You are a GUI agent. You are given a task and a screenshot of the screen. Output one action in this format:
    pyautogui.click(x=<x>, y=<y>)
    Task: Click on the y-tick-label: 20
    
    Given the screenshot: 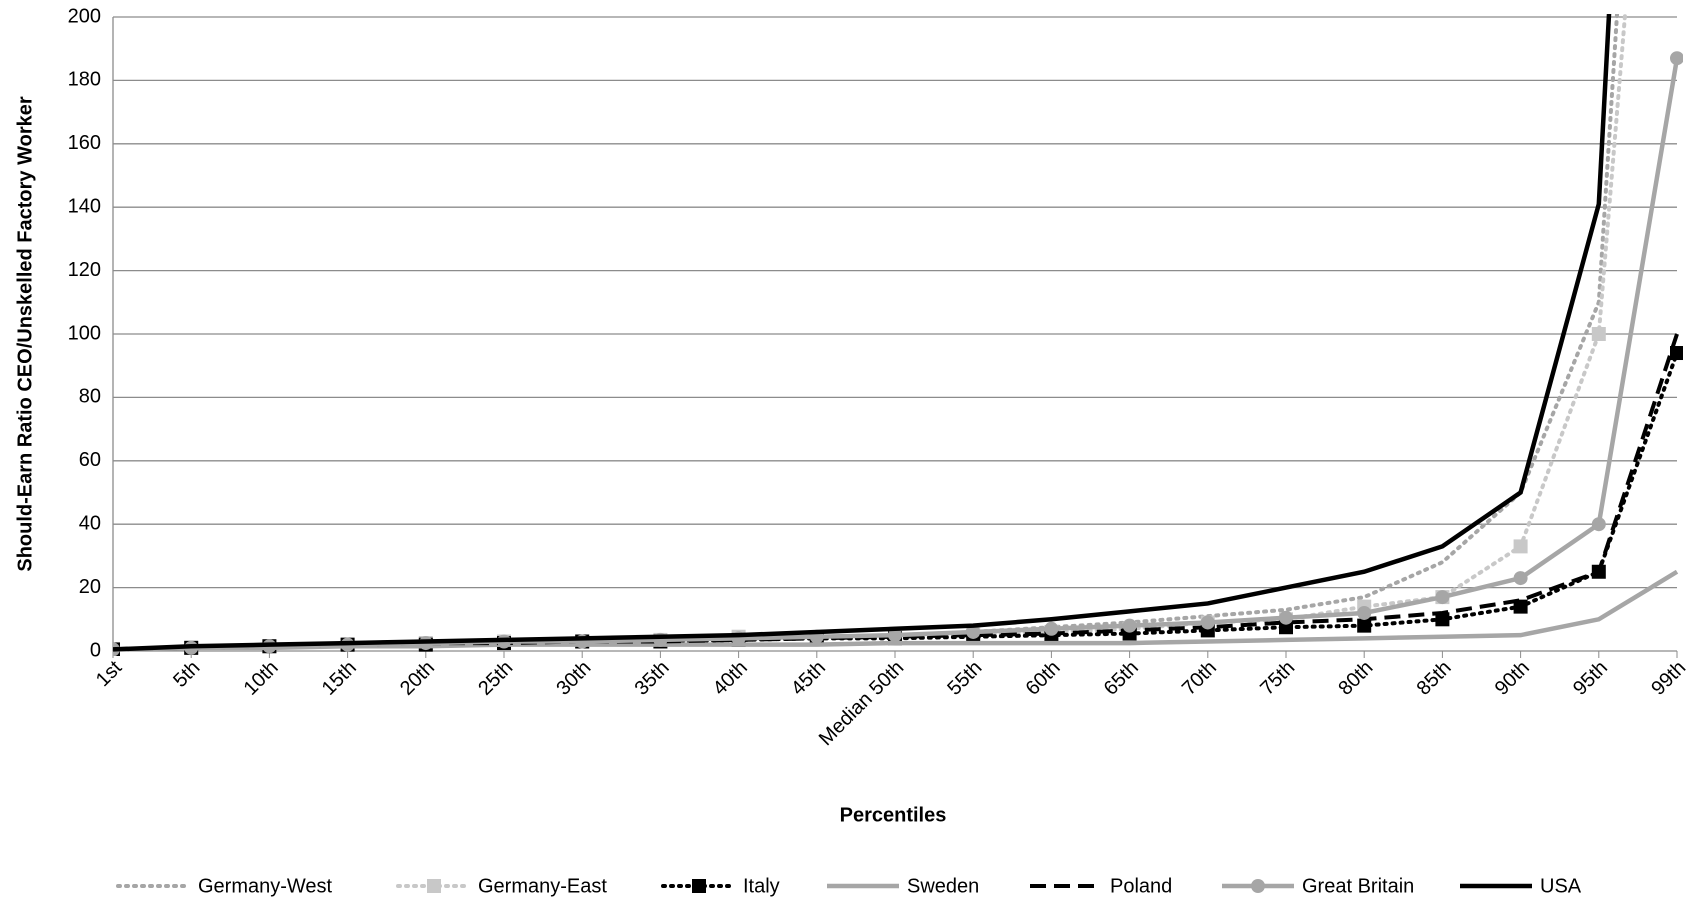 What is the action you would take?
    pyautogui.click(x=90, y=587)
    